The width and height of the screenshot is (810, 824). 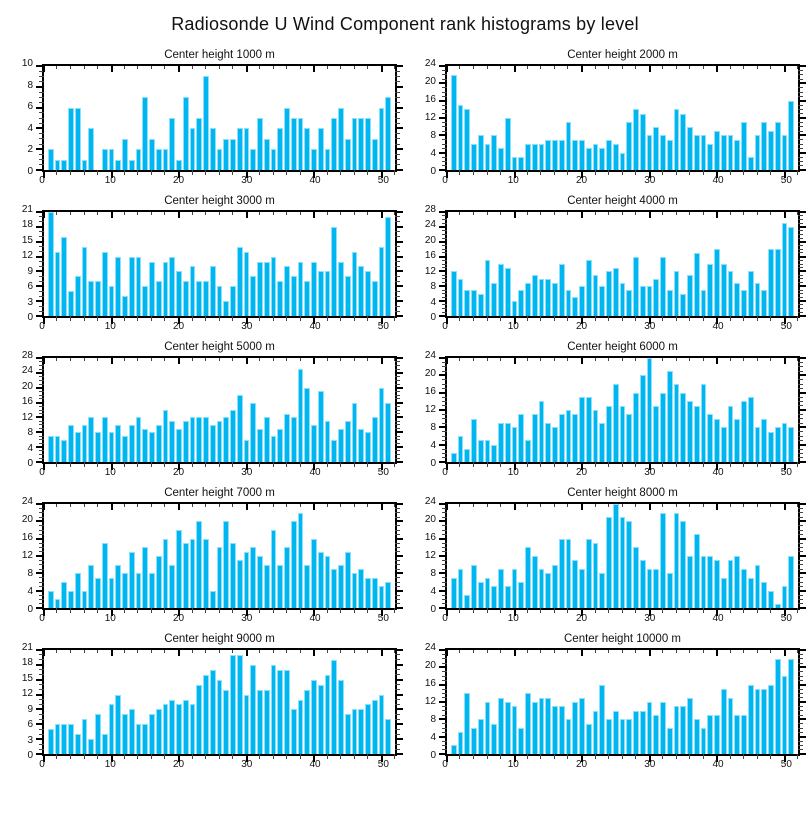 What do you see at coordinates (110, 326) in the screenshot?
I see `x-tick-label: 10` at bounding box center [110, 326].